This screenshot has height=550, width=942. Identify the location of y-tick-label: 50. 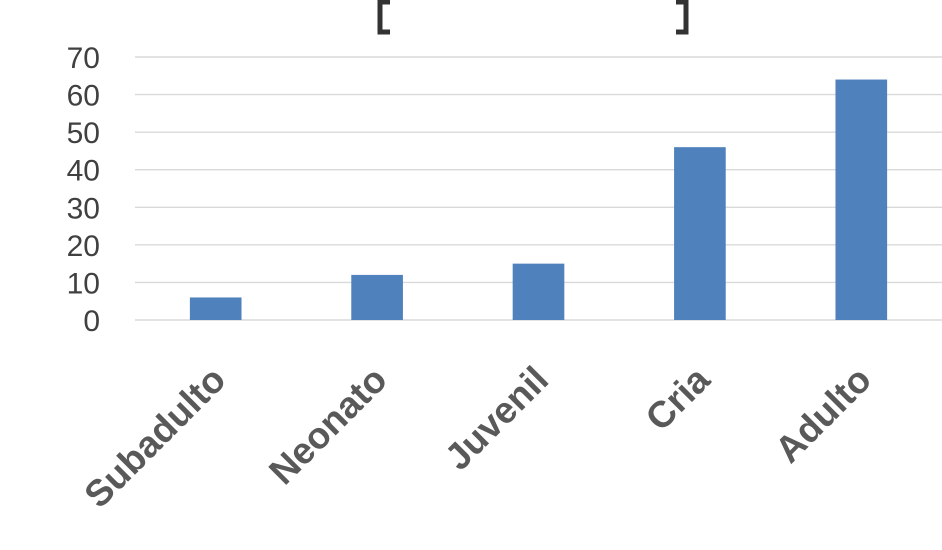
(83, 133).